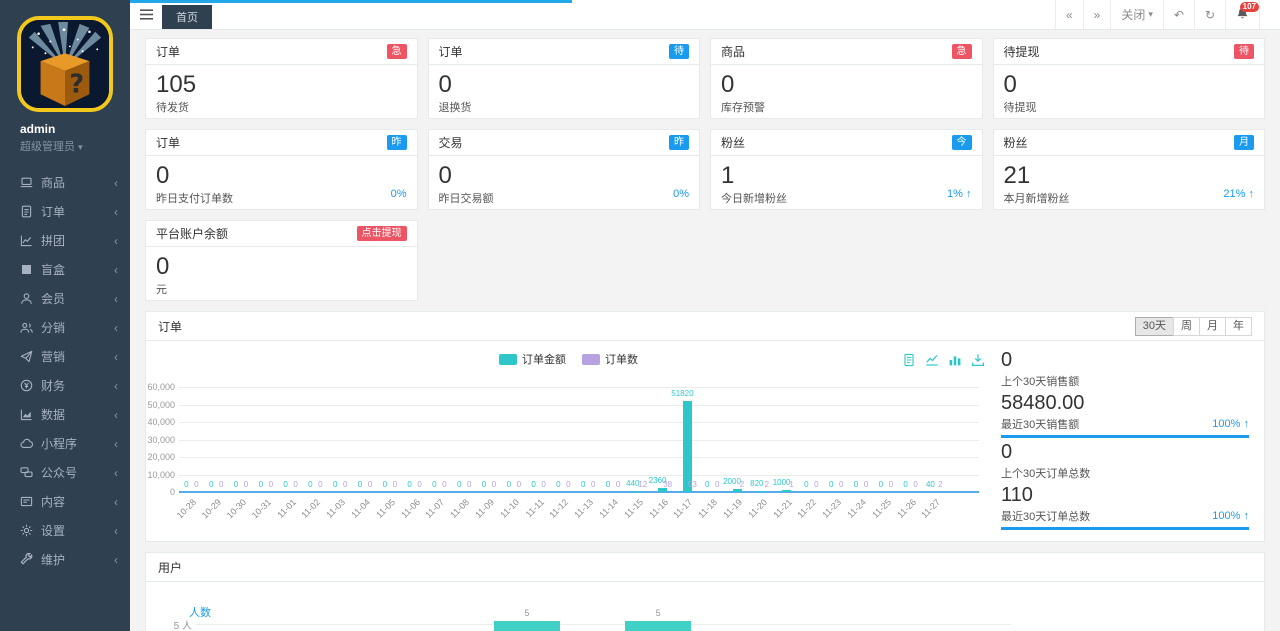 This screenshot has height=631, width=1280. I want to click on status-badge: 今, so click(961, 142).